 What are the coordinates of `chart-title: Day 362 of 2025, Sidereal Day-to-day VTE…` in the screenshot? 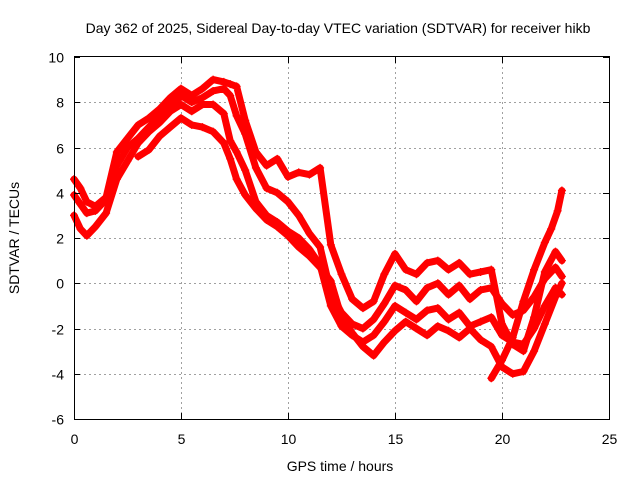 It's located at (338, 28).